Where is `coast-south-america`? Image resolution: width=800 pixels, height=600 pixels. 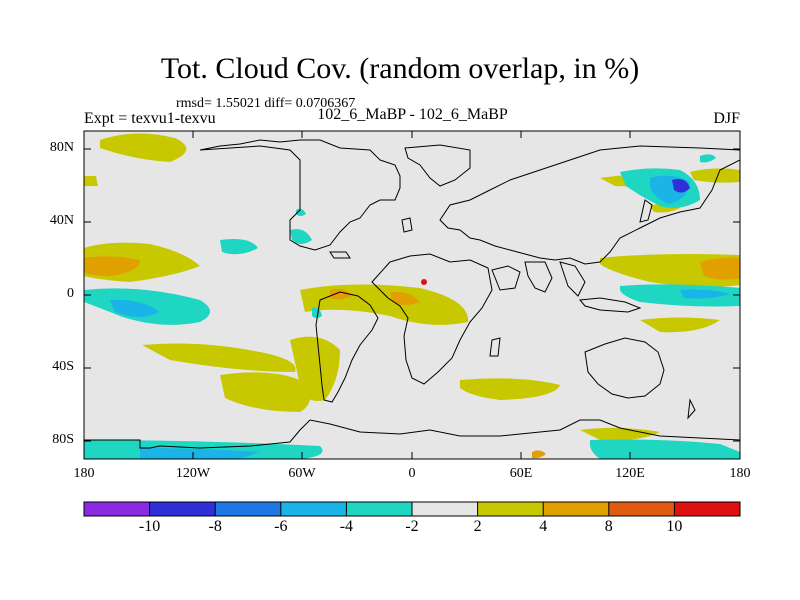
coast-south-america is located at coordinates (347, 347).